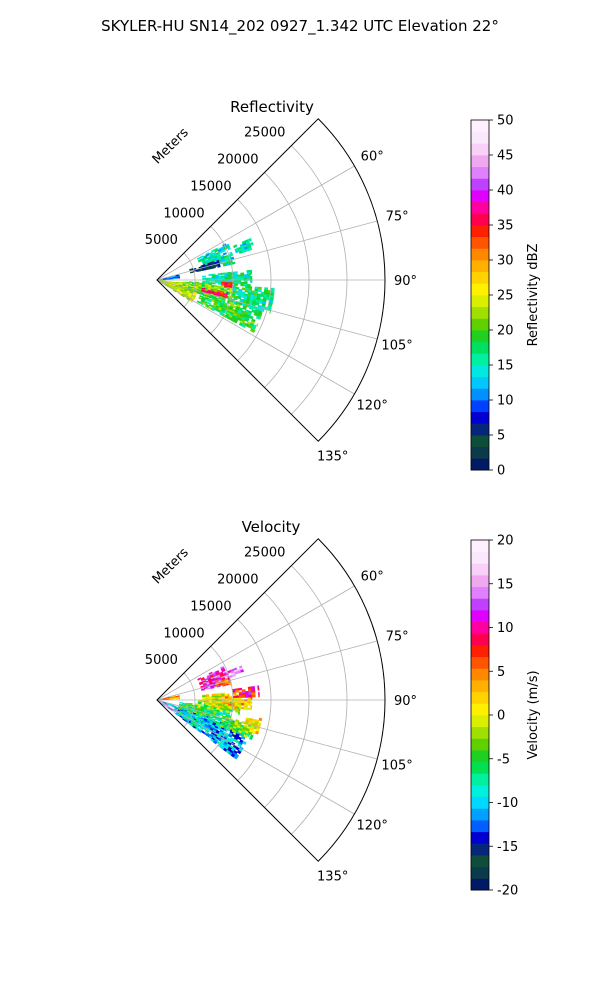 This screenshot has width=600, height=1000. I want to click on colorbar-tick-label: 0, so click(501, 716).